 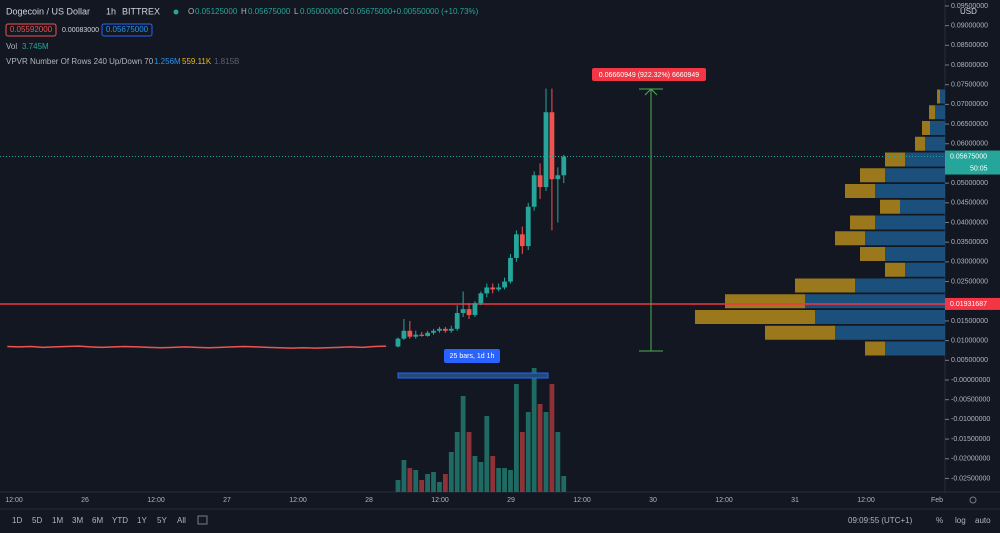 What do you see at coordinates (969, 144) in the screenshot?
I see `price-tick-label: 0.06000000` at bounding box center [969, 144].